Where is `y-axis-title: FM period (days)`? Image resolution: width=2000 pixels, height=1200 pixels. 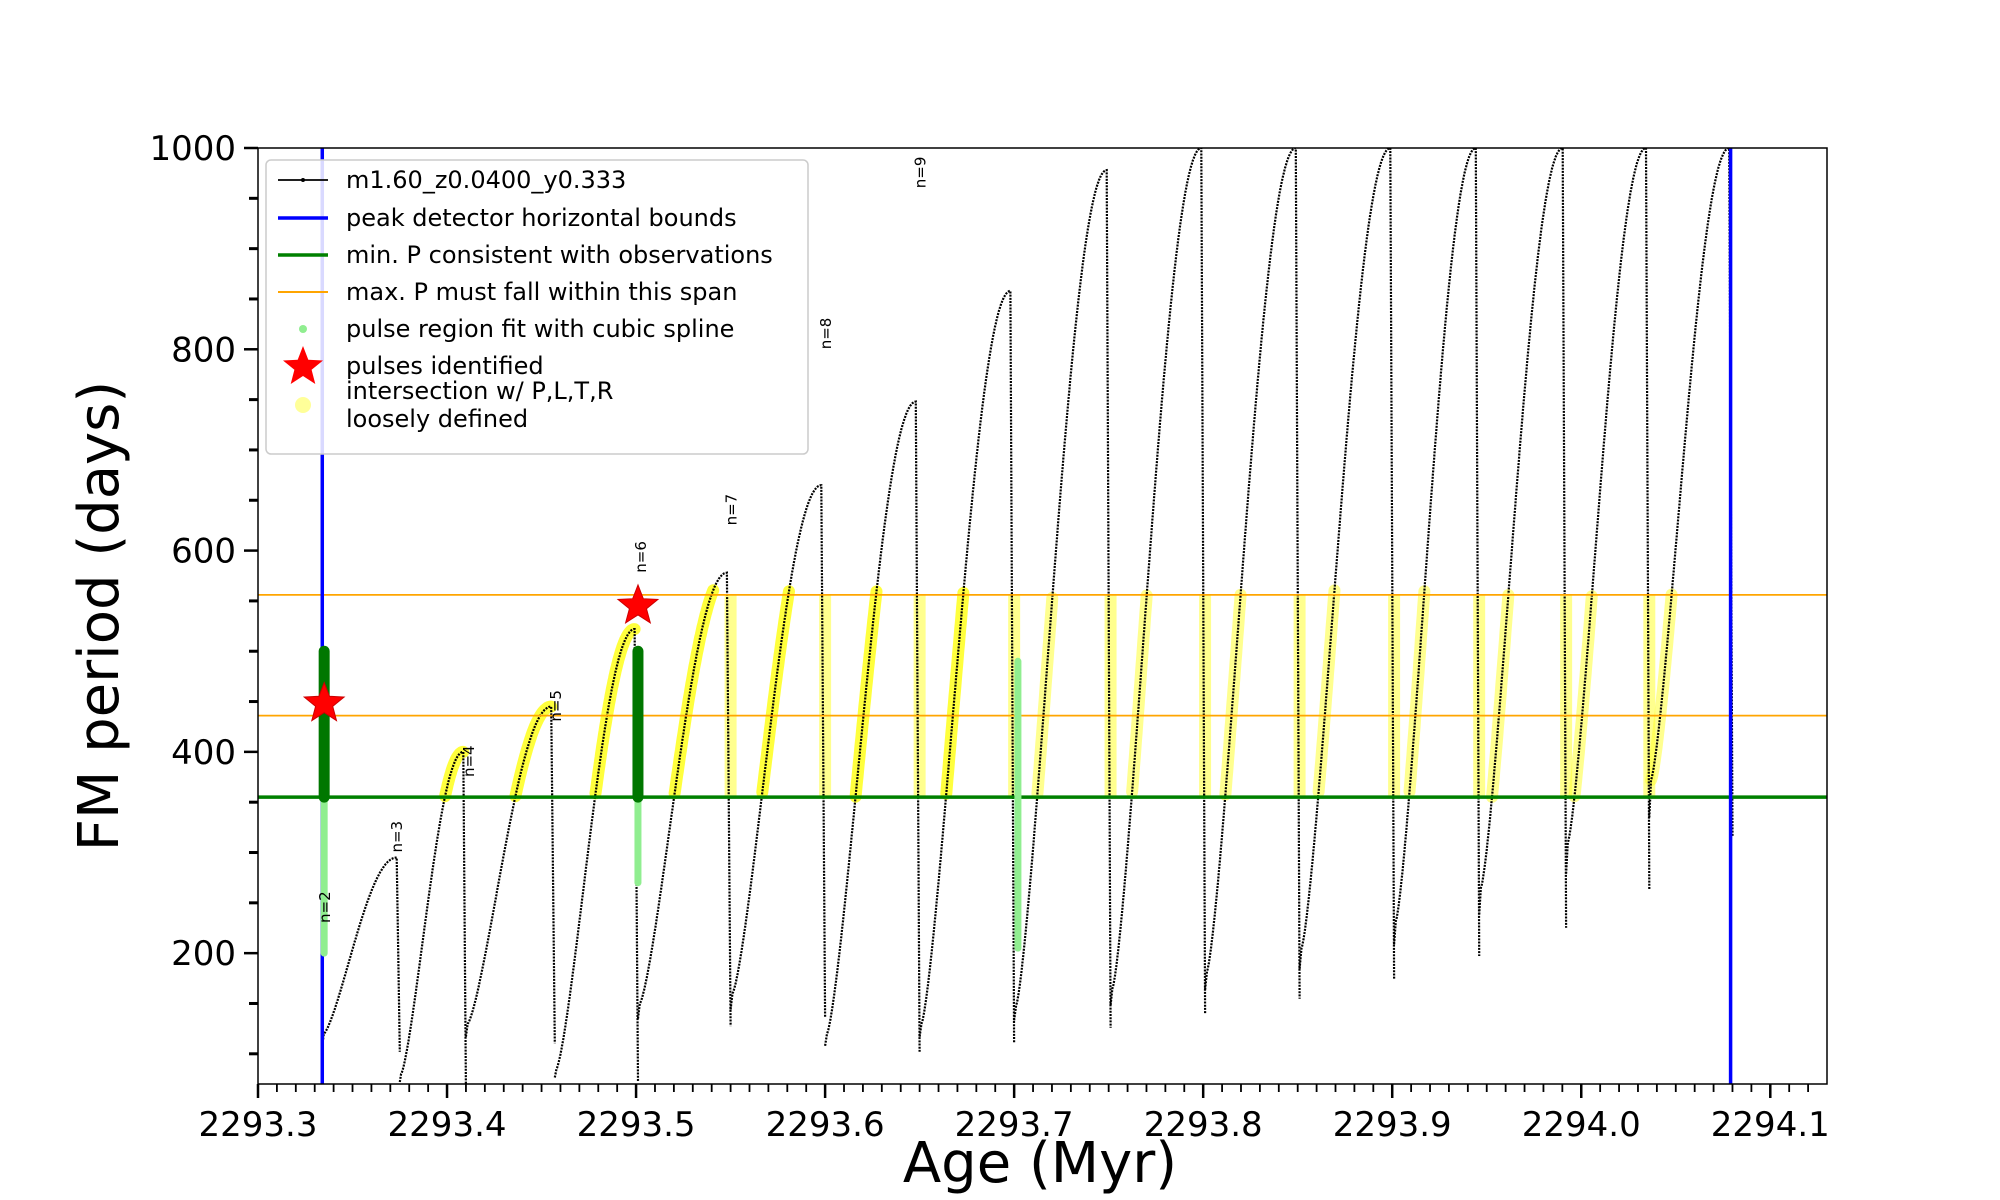
y-axis-title: FM period (days) is located at coordinates (99, 616).